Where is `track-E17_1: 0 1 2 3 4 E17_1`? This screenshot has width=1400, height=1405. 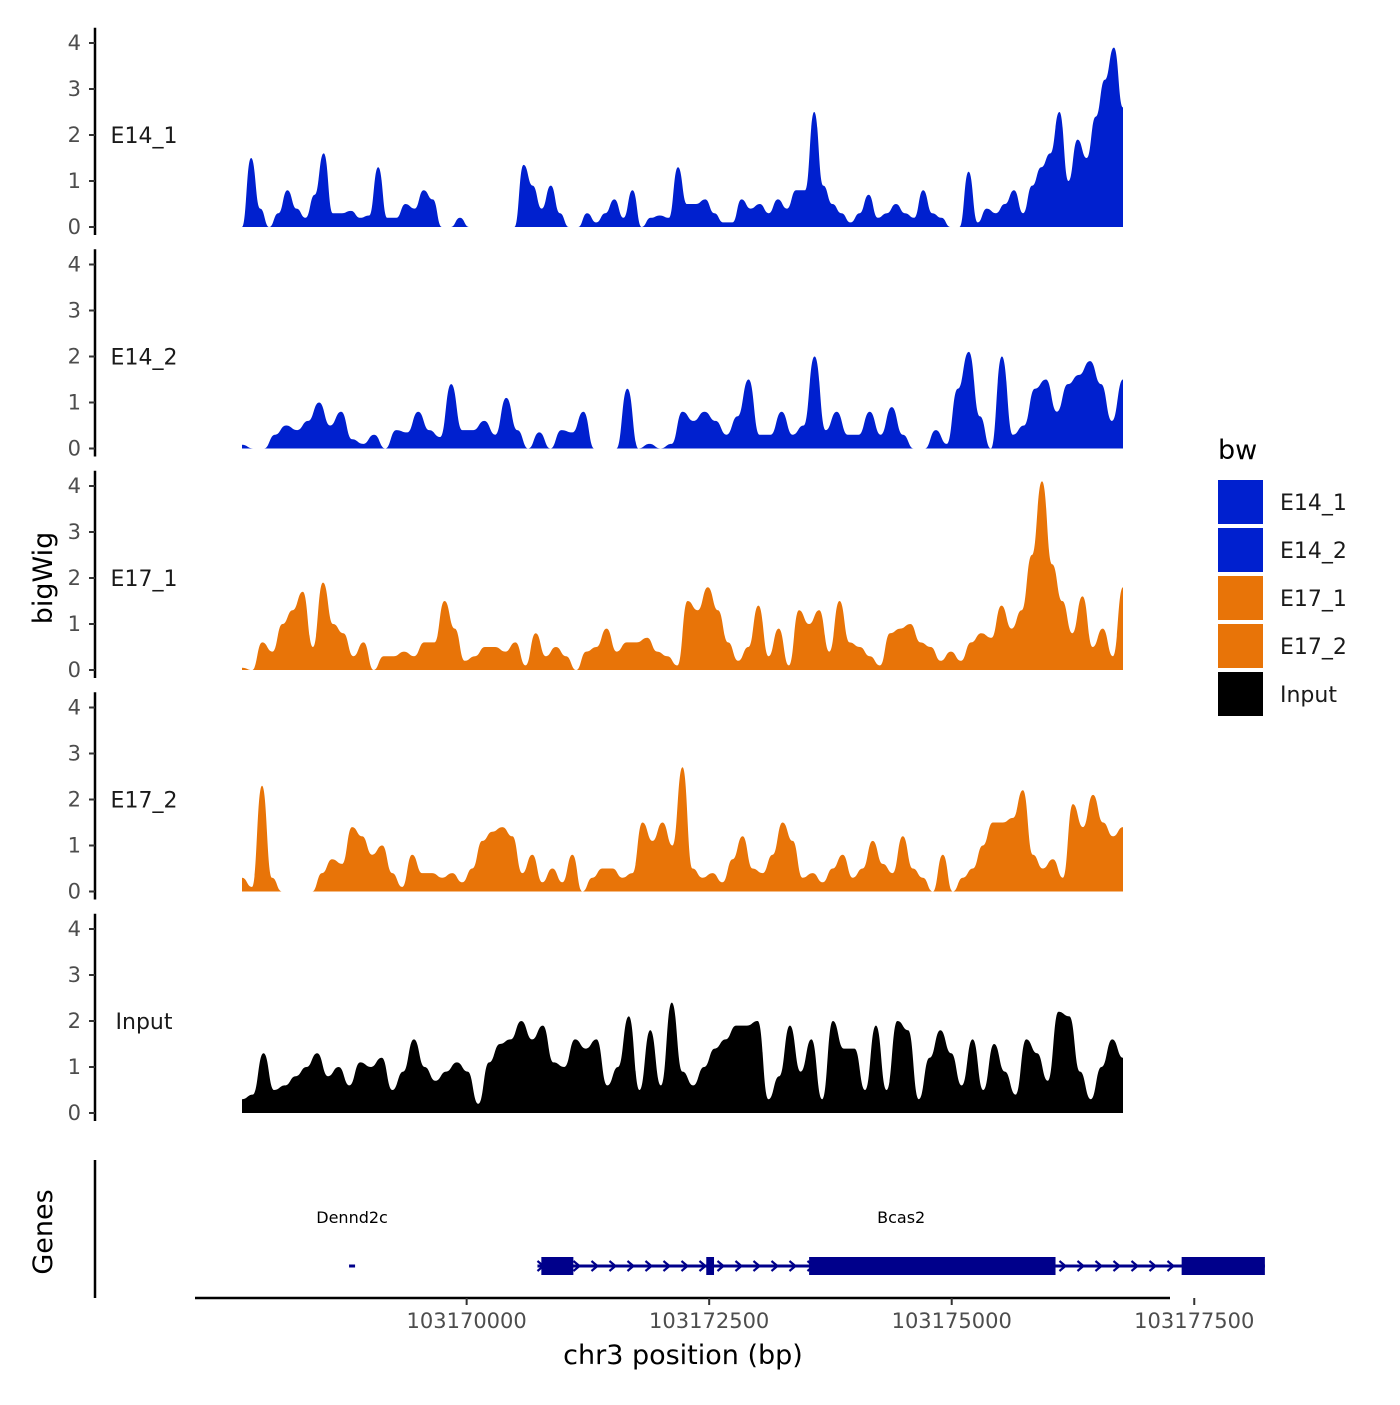
track-E17_1: 0 1 2 3 4 E17_1 is located at coordinates (595, 576).